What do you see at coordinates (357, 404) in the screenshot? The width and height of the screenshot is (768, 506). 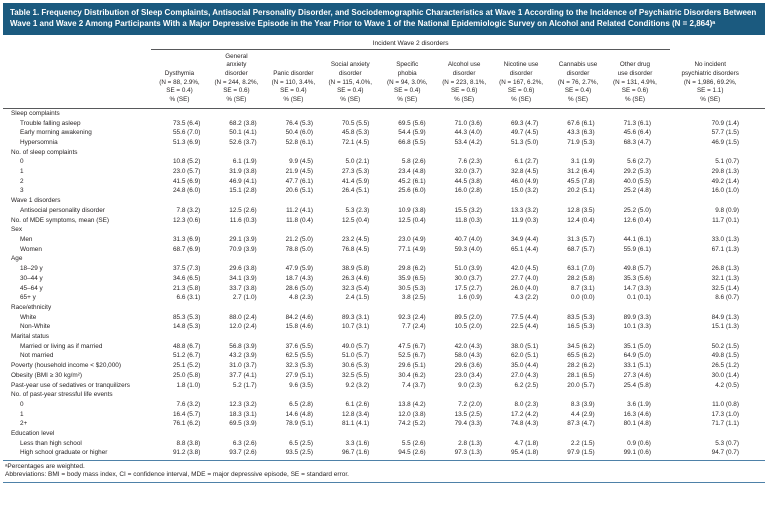 I see `value-cell: 6.1 (2.6)` at bounding box center [357, 404].